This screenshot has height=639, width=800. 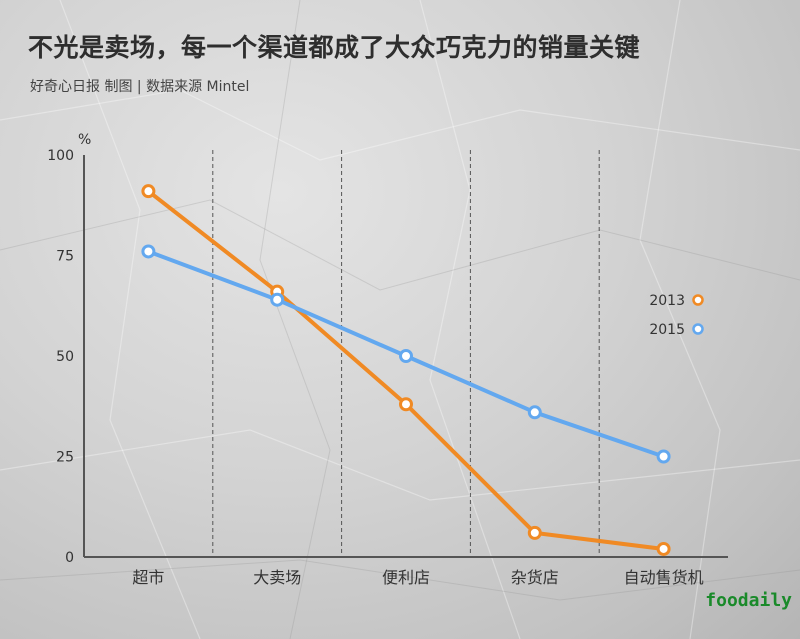 I want to click on y-tick-label: 75, so click(x=65, y=257).